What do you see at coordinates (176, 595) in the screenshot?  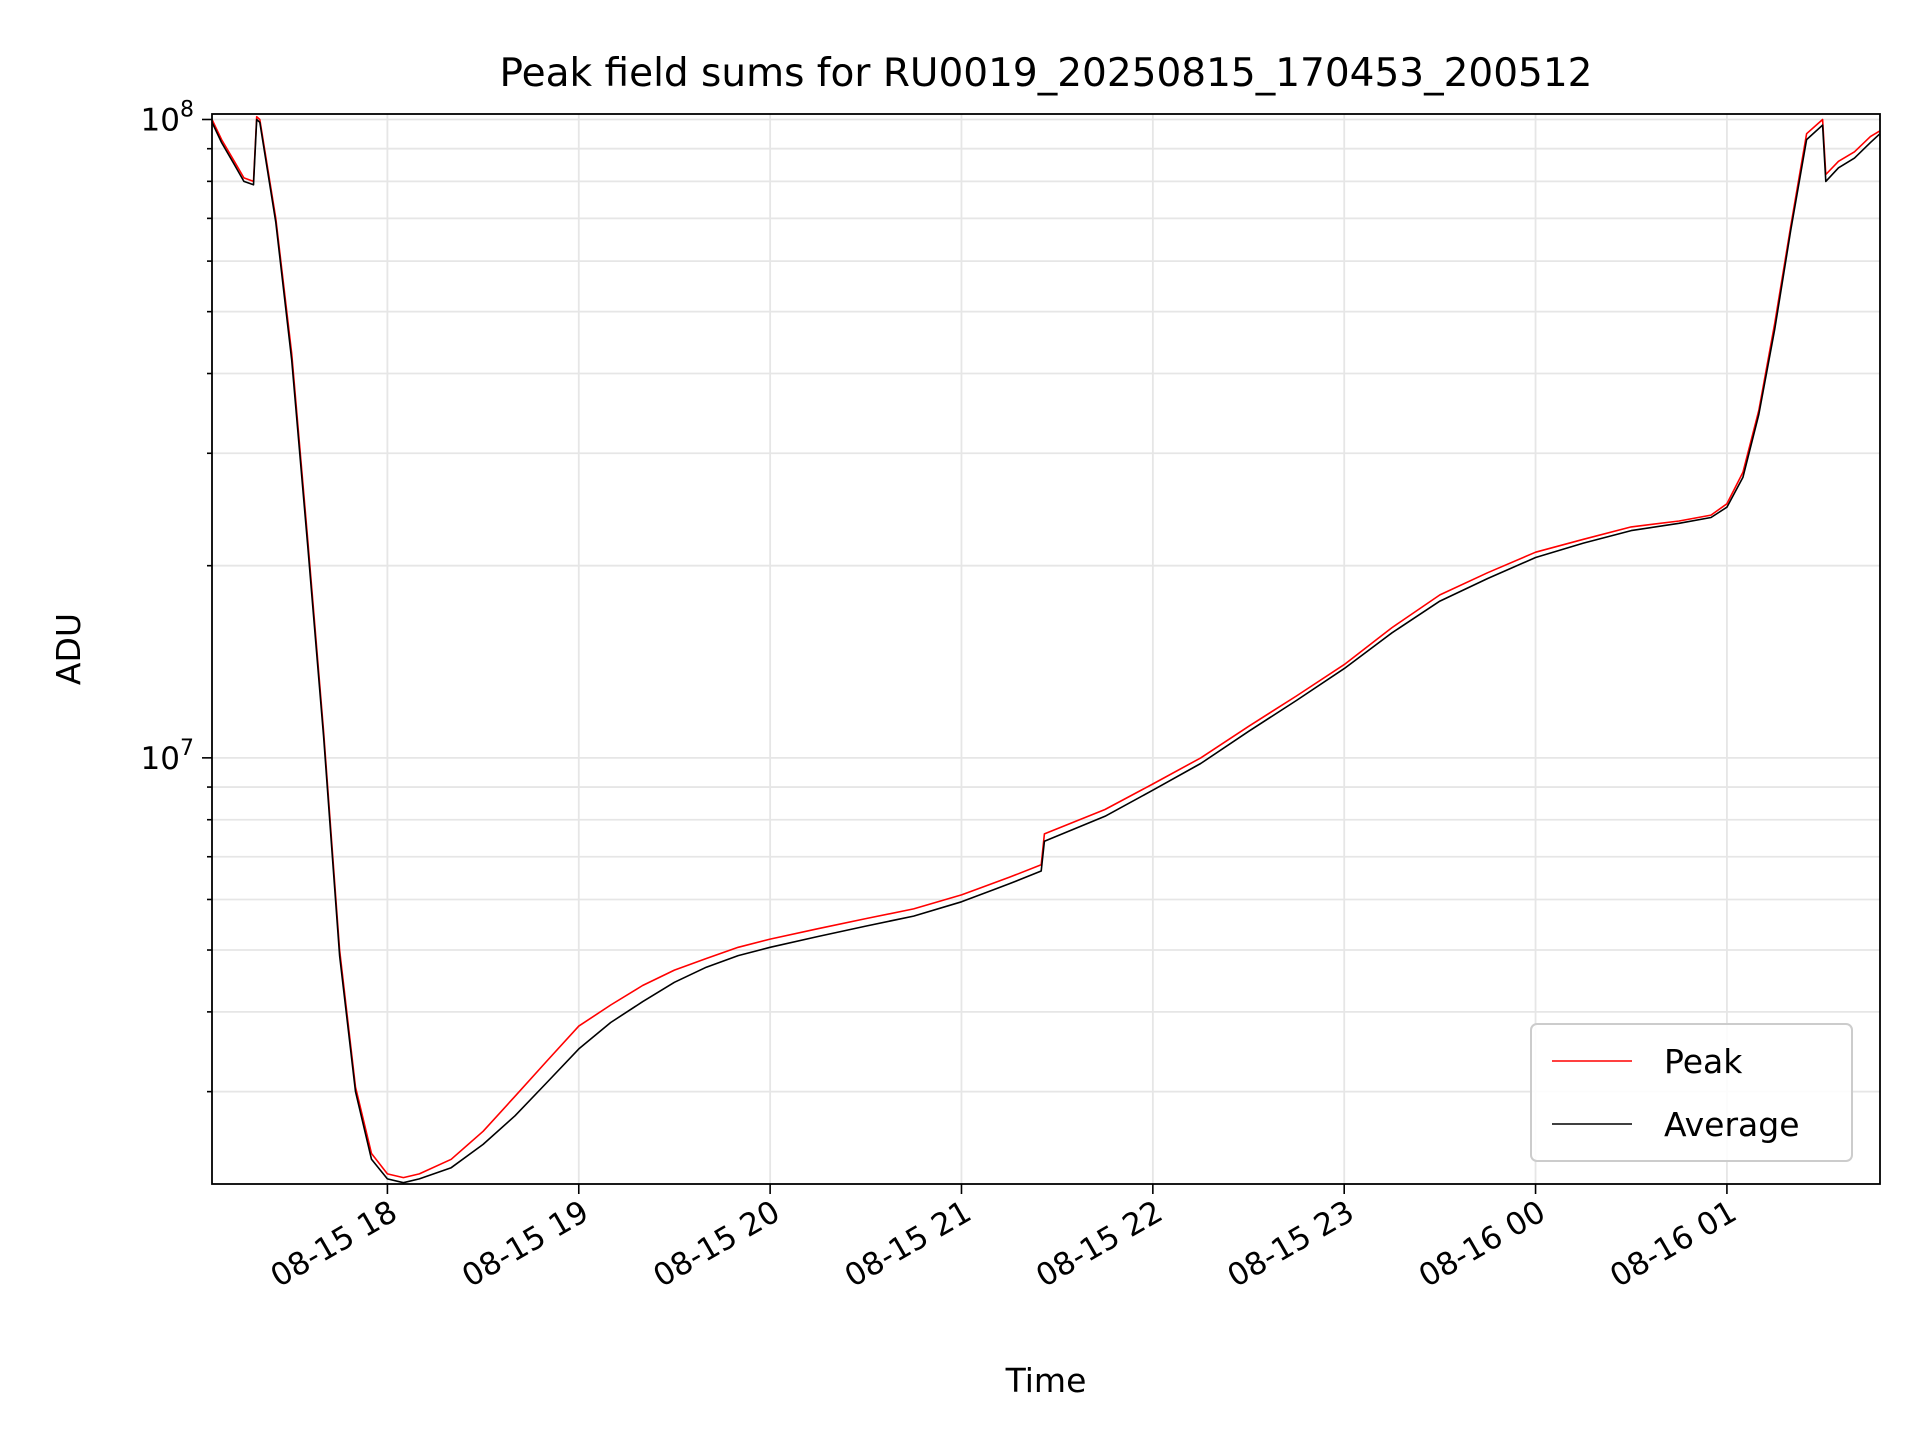 I see `y-axis: 10⁷ 10⁸` at bounding box center [176, 595].